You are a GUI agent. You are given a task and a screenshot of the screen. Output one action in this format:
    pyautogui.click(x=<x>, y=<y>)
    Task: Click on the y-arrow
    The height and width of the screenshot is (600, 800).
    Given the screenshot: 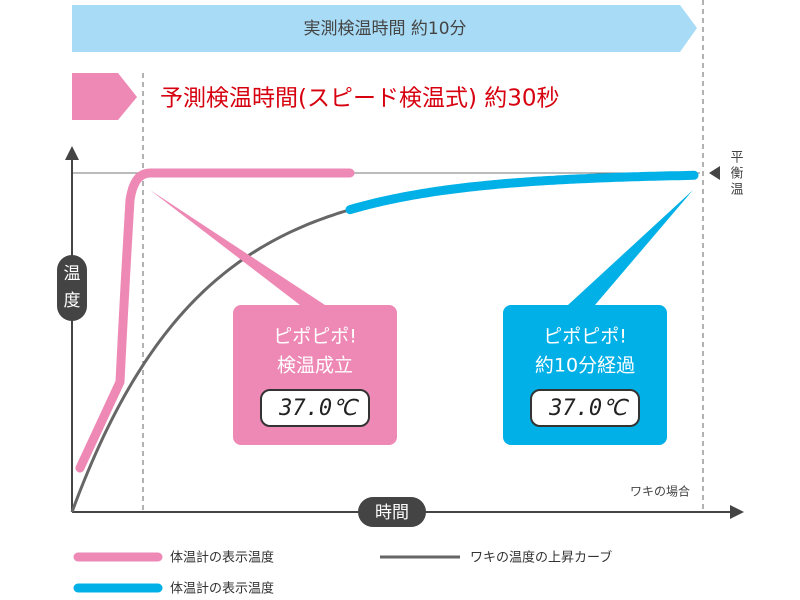 What is the action you would take?
    pyautogui.click(x=72, y=153)
    